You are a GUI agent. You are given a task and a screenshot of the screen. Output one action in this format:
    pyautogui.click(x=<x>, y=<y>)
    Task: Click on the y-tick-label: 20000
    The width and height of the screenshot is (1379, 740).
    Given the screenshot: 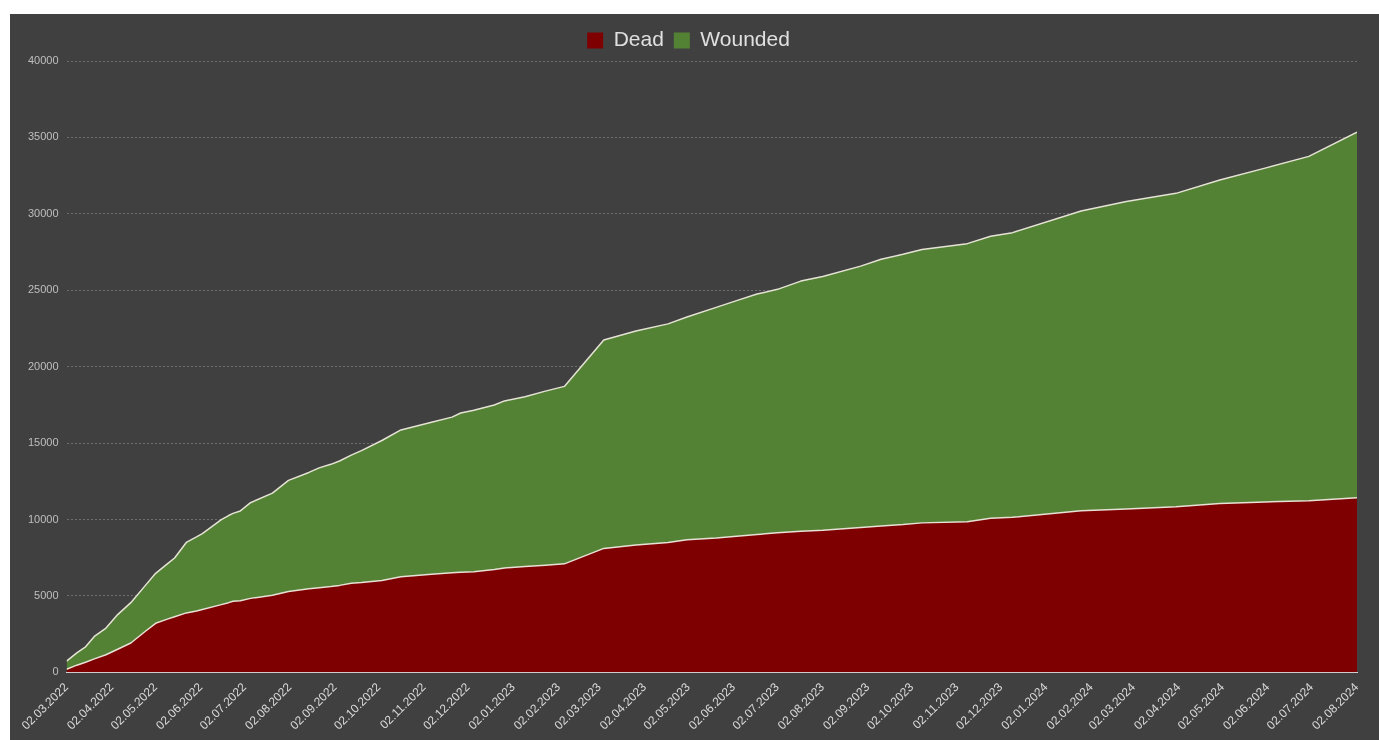 What is the action you would take?
    pyautogui.click(x=43, y=365)
    